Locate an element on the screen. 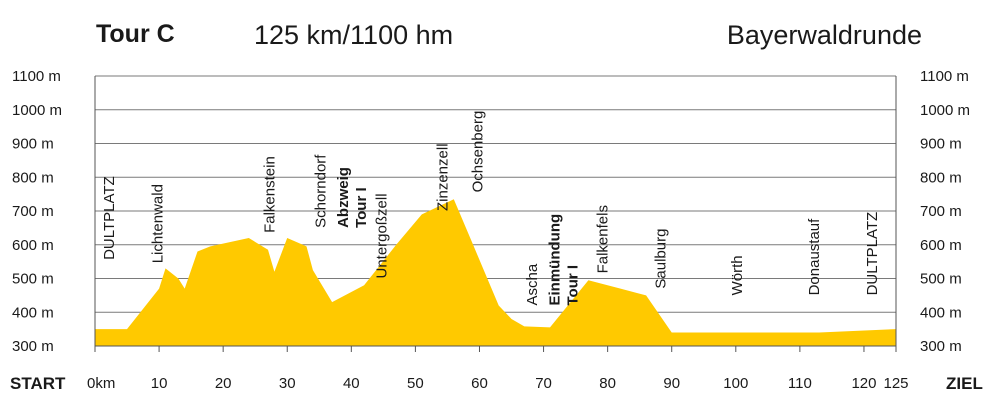 The height and width of the screenshot is (408, 1000). place-label-line: Wörth is located at coordinates (737, 275).